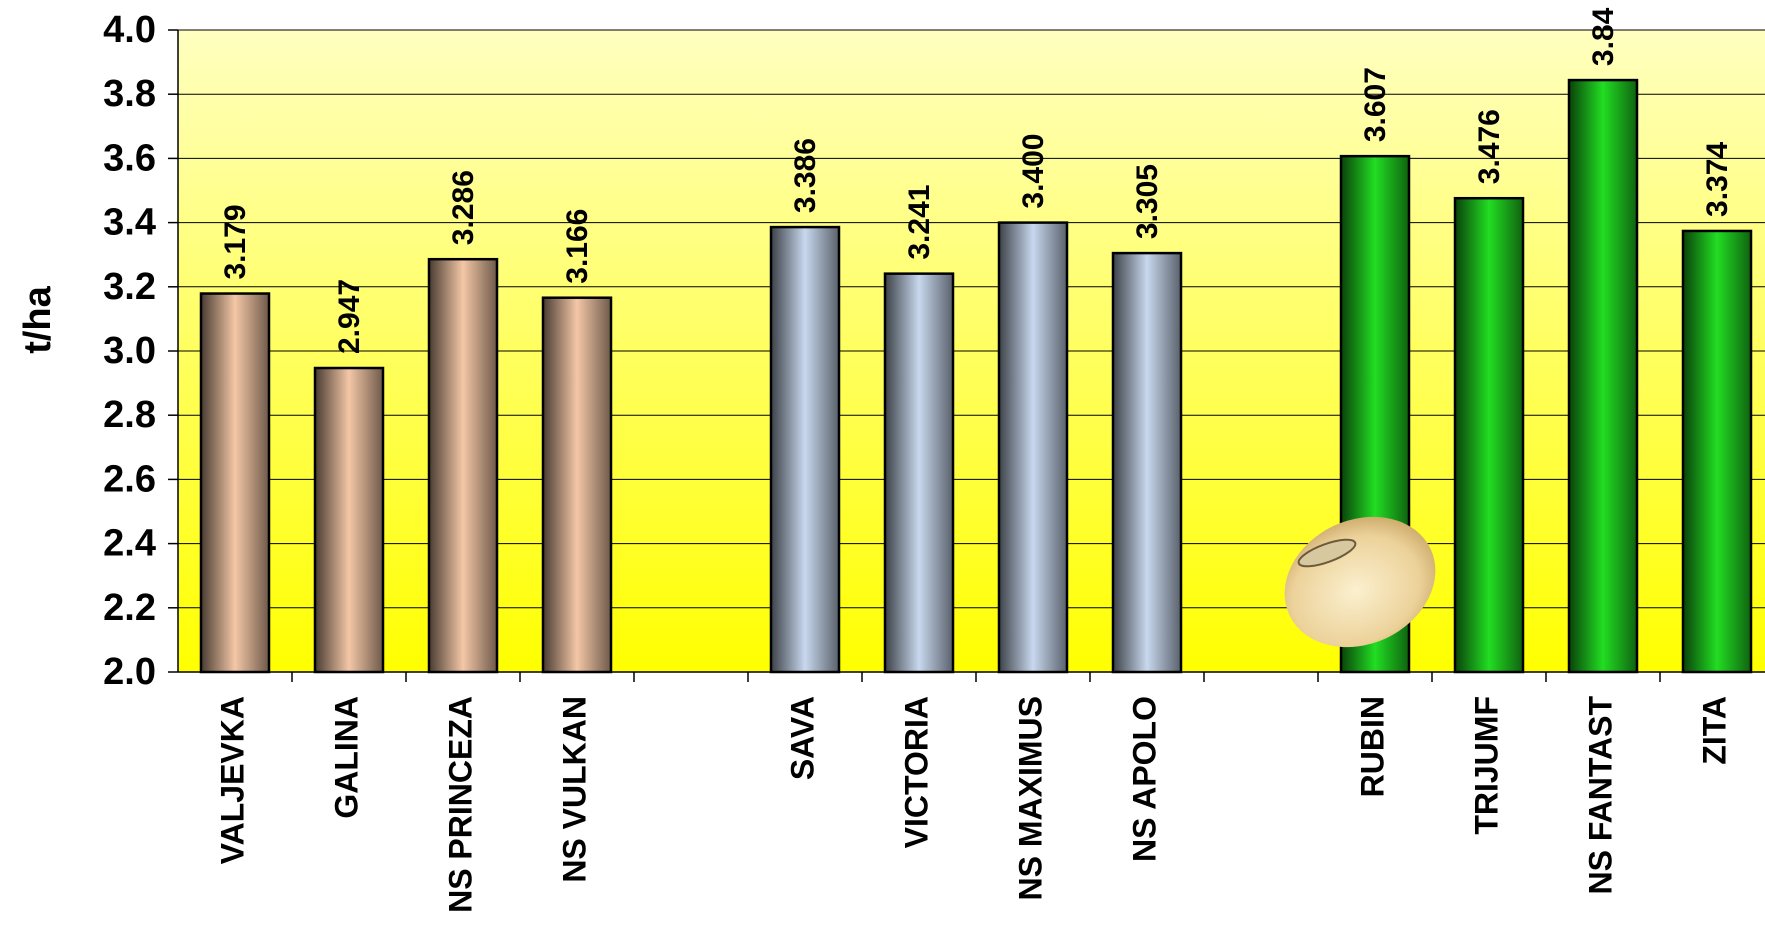  What do you see at coordinates (129, 672) in the screenshot?
I see `y-tick-label: 2.0` at bounding box center [129, 672].